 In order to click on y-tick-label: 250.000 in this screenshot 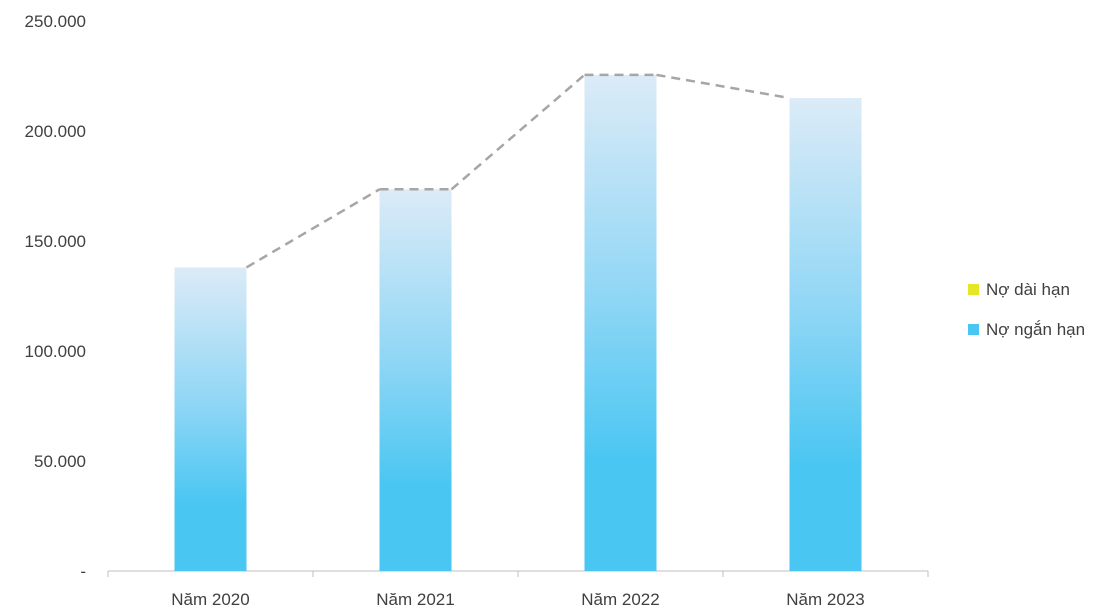, I will do `click(55, 21)`.